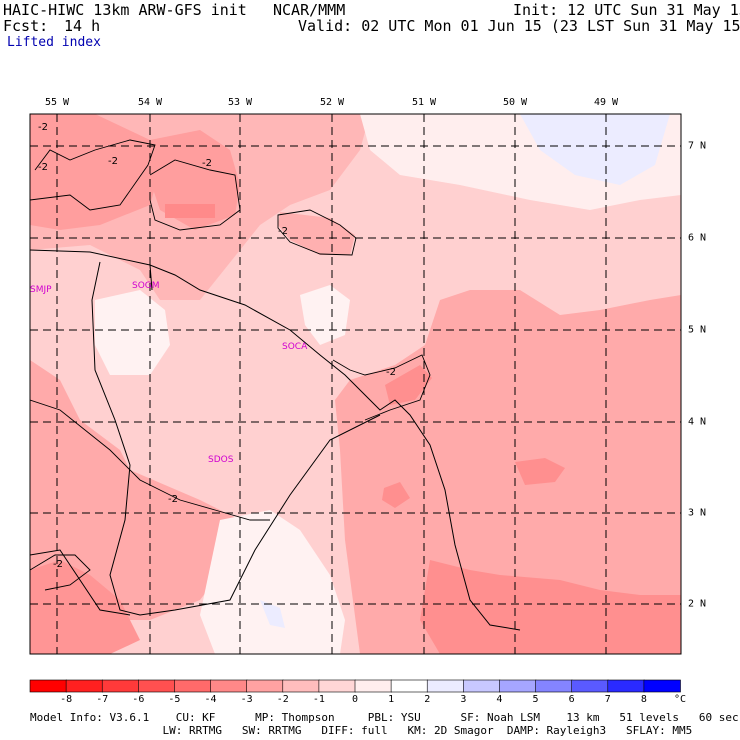  Describe the element at coordinates (190, 211) in the screenshot. I see `field-patch-north` at that location.